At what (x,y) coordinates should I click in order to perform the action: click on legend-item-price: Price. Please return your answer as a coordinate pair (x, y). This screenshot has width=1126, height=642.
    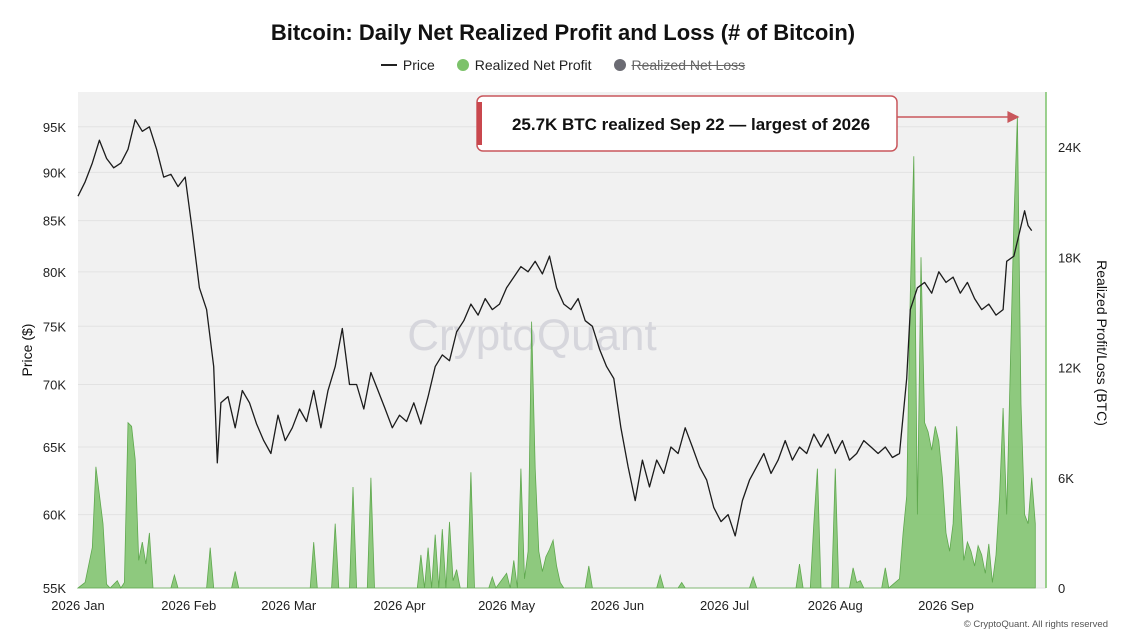
    Looking at the image, I should click on (407, 65).